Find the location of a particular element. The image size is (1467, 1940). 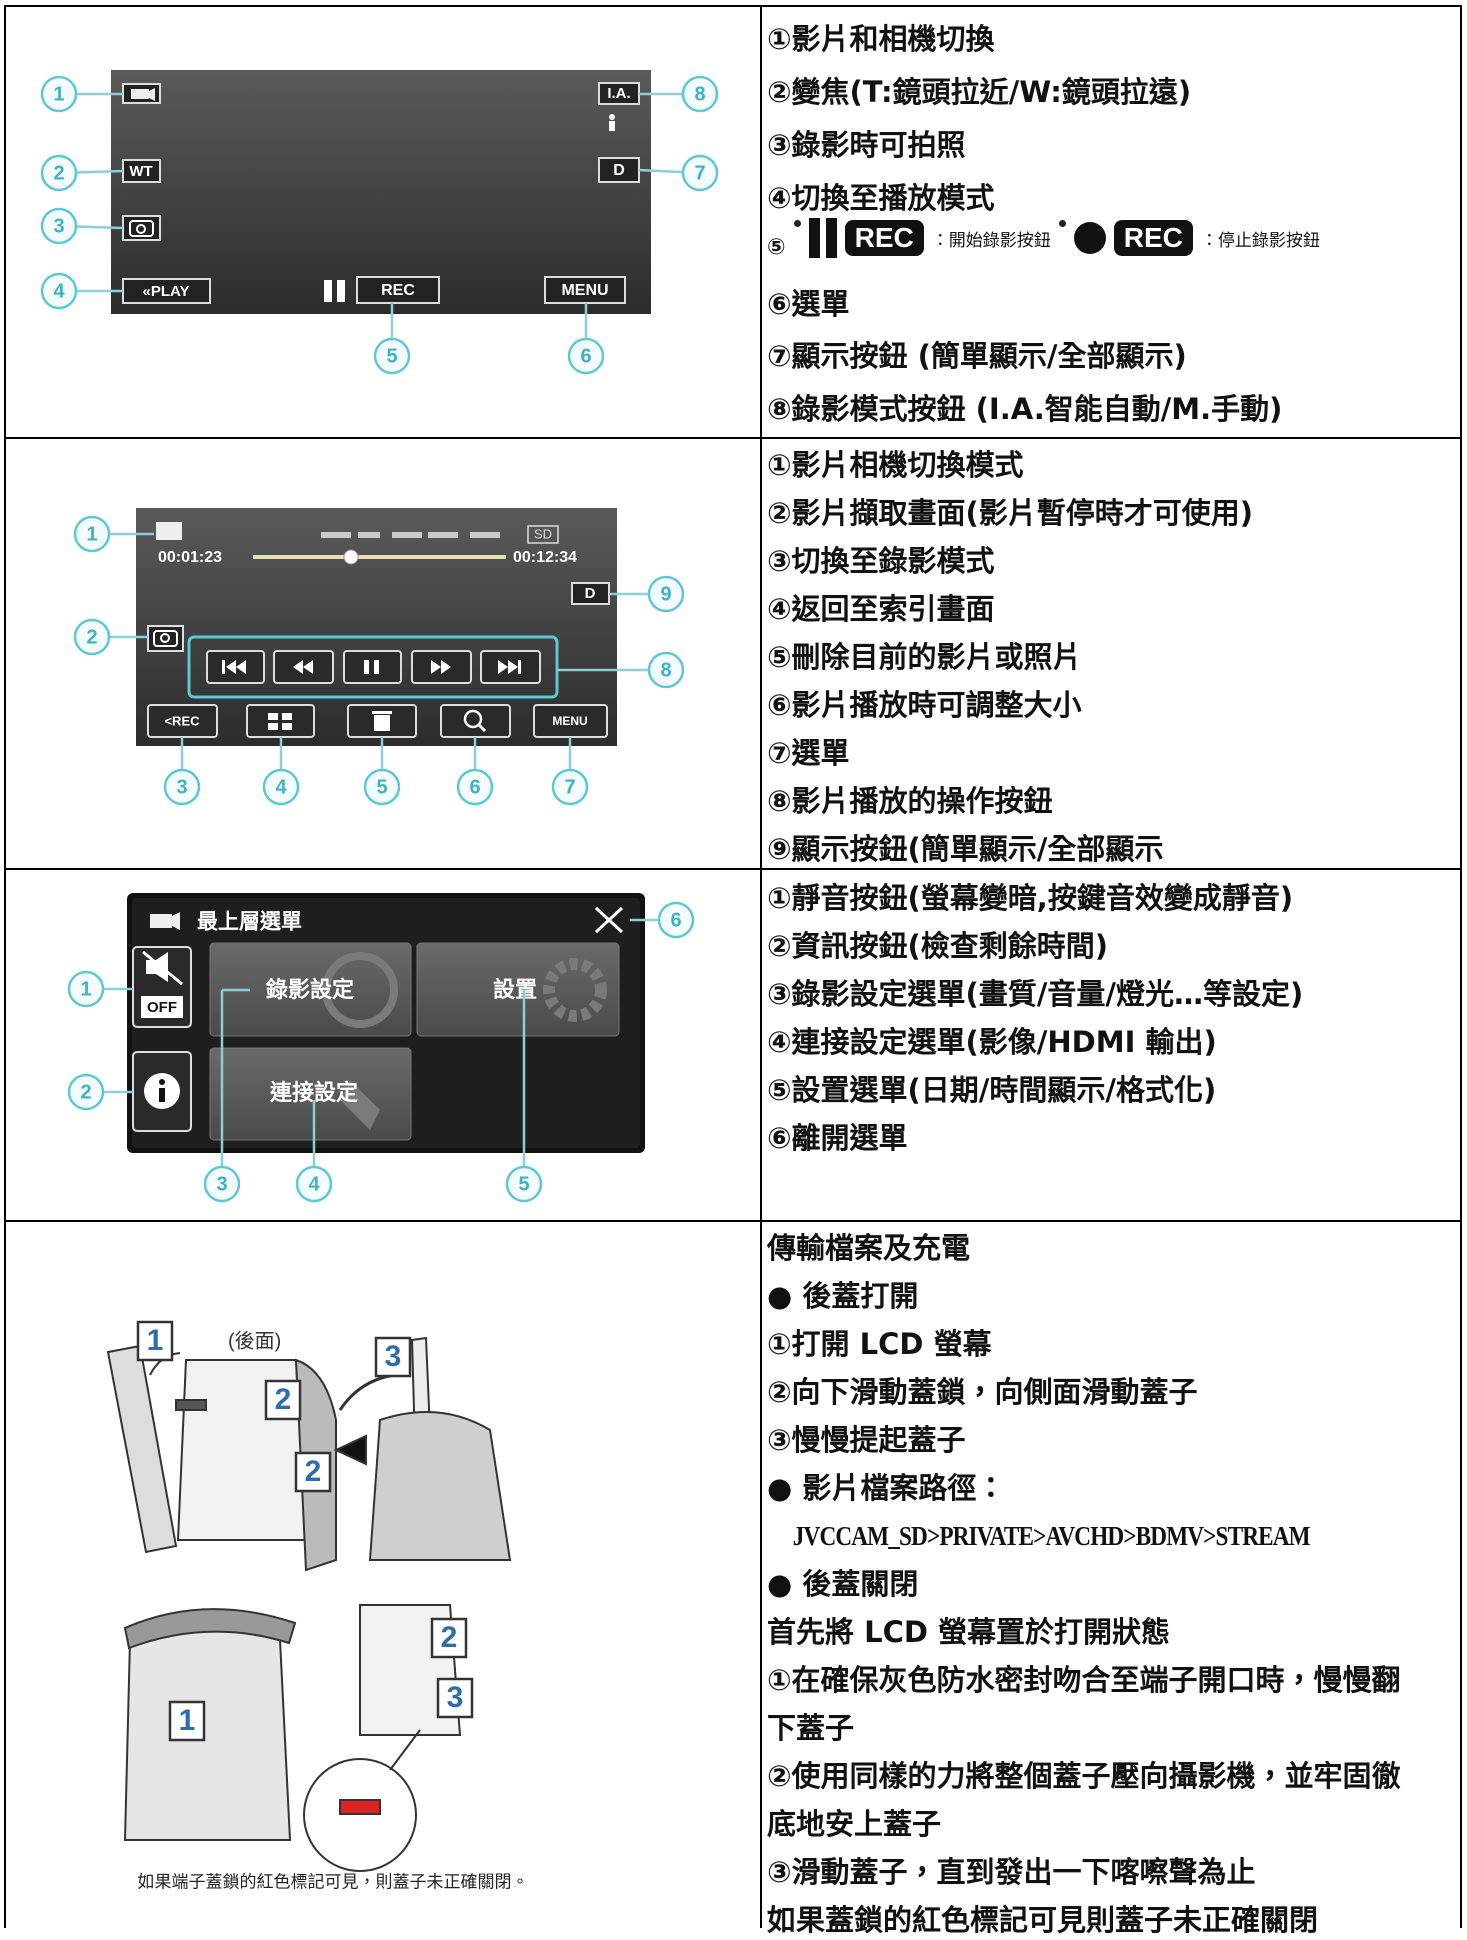

record-settings-tile: 錄影設定 is located at coordinates (309, 989).